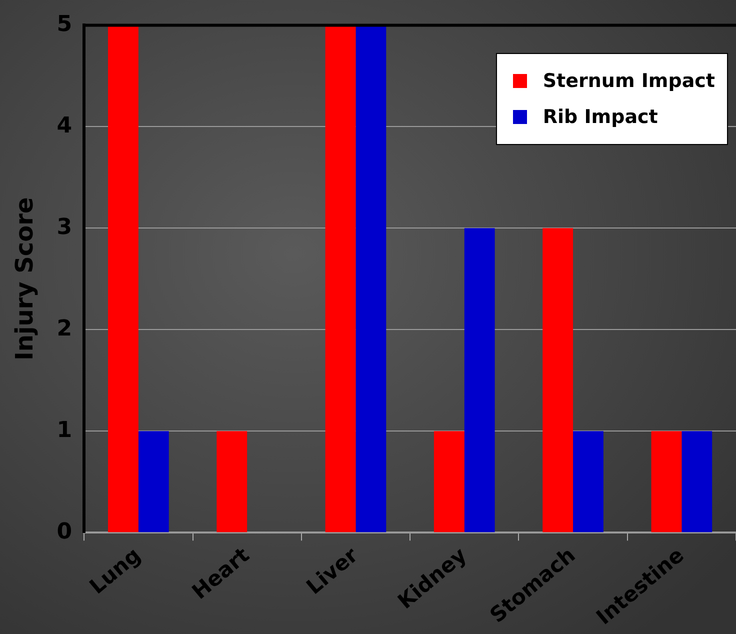  What do you see at coordinates (24, 279) in the screenshot?
I see `y-axis-title: Injury Score` at bounding box center [24, 279].